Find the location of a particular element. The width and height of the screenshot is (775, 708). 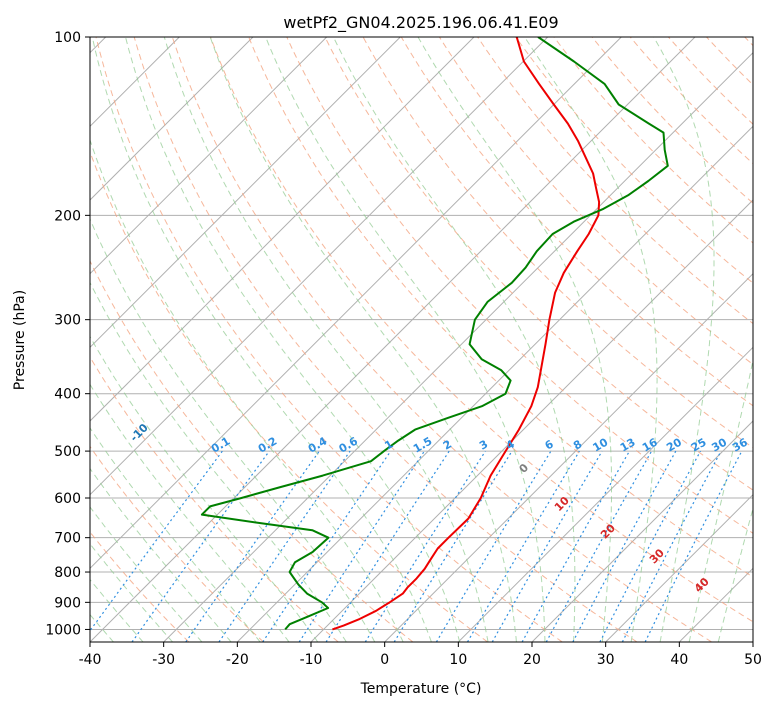

y-tick-label: 500 is located at coordinates (67, 452).